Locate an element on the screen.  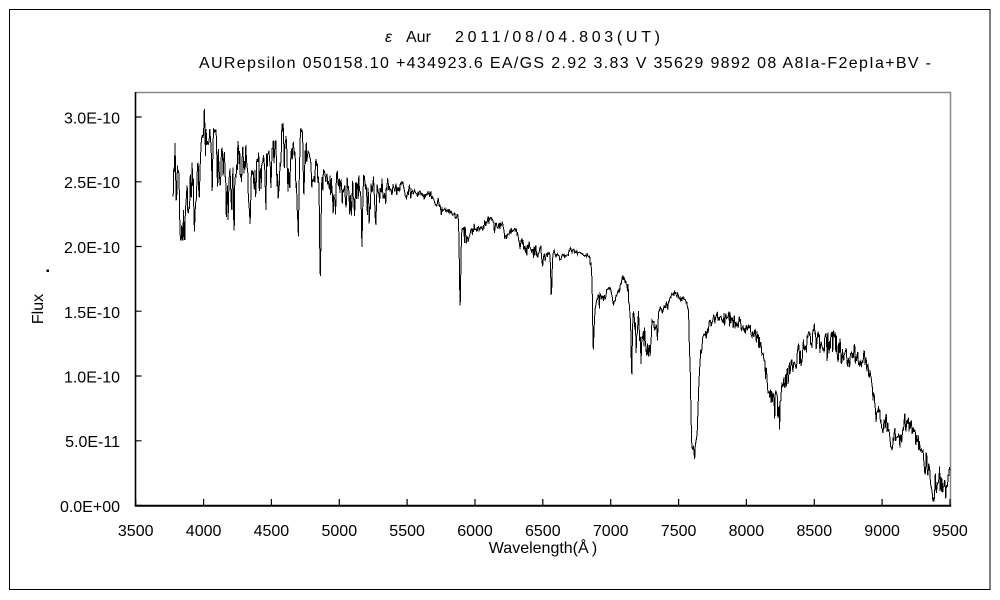
svg-text: 5.0E-11 is located at coordinates (92, 442).